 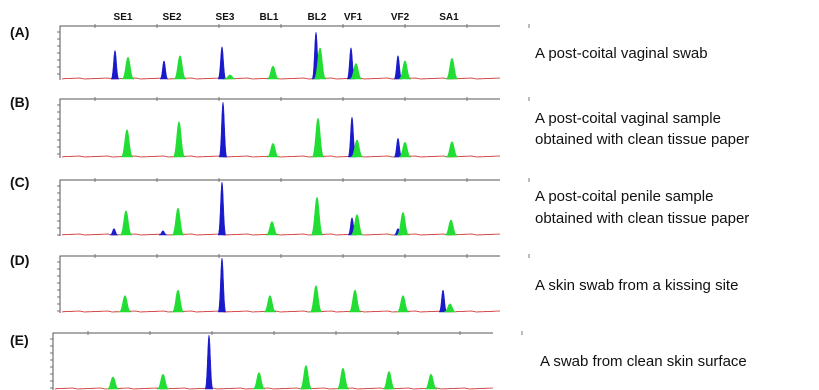 What do you see at coordinates (621, 53) in the screenshot?
I see `panel-caption-line: A post-coital vaginal swab` at bounding box center [621, 53].